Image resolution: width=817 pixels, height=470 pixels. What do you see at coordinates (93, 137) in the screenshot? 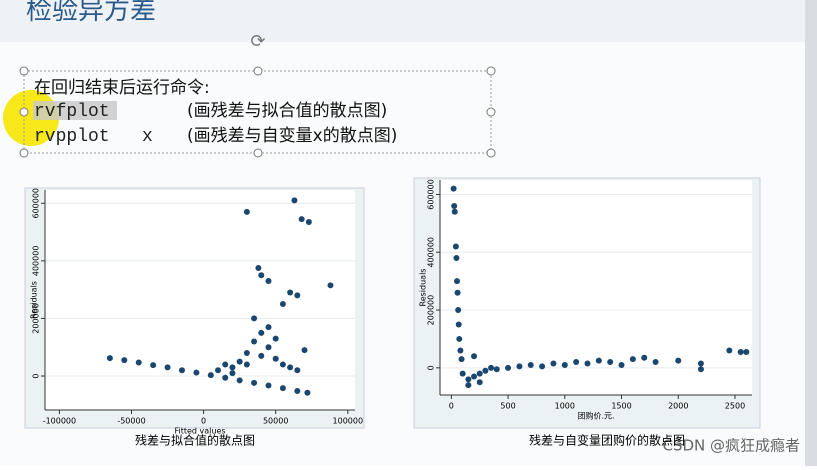
I see `command-code: rvpplot x` at bounding box center [93, 137].